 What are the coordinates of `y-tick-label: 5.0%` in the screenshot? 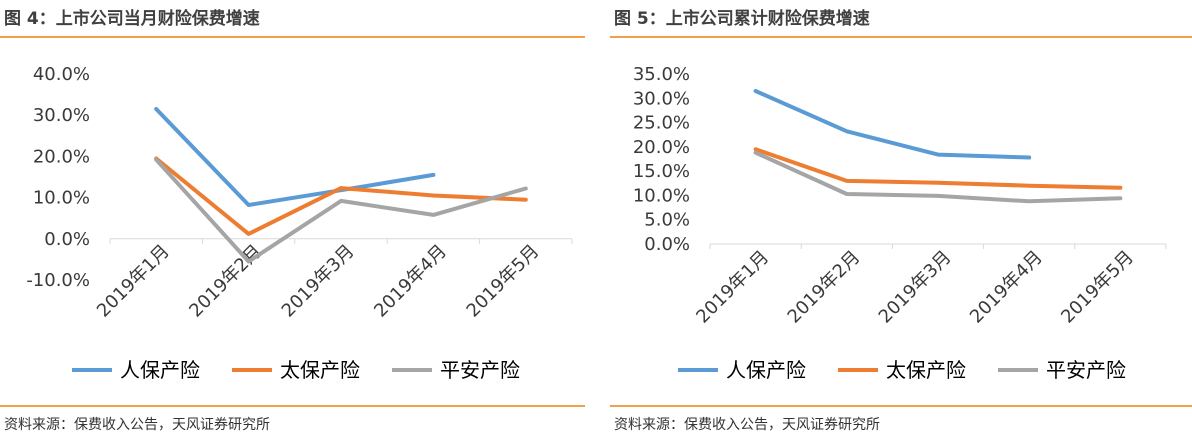 It's located at (667, 220).